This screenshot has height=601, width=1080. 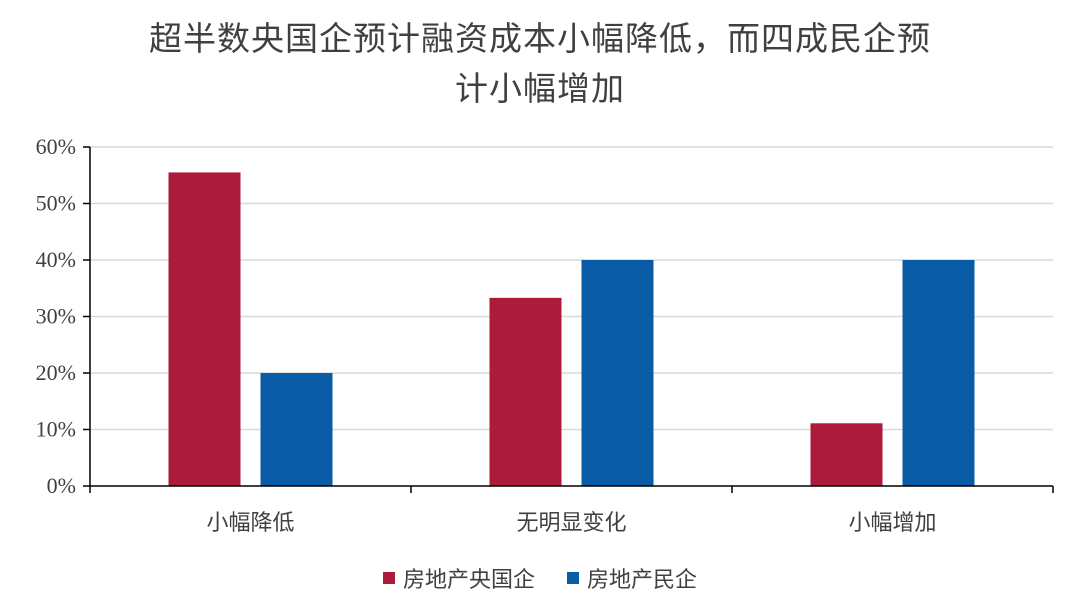 I want to click on legend-label-soe: 房地产央国企, so click(x=468, y=580).